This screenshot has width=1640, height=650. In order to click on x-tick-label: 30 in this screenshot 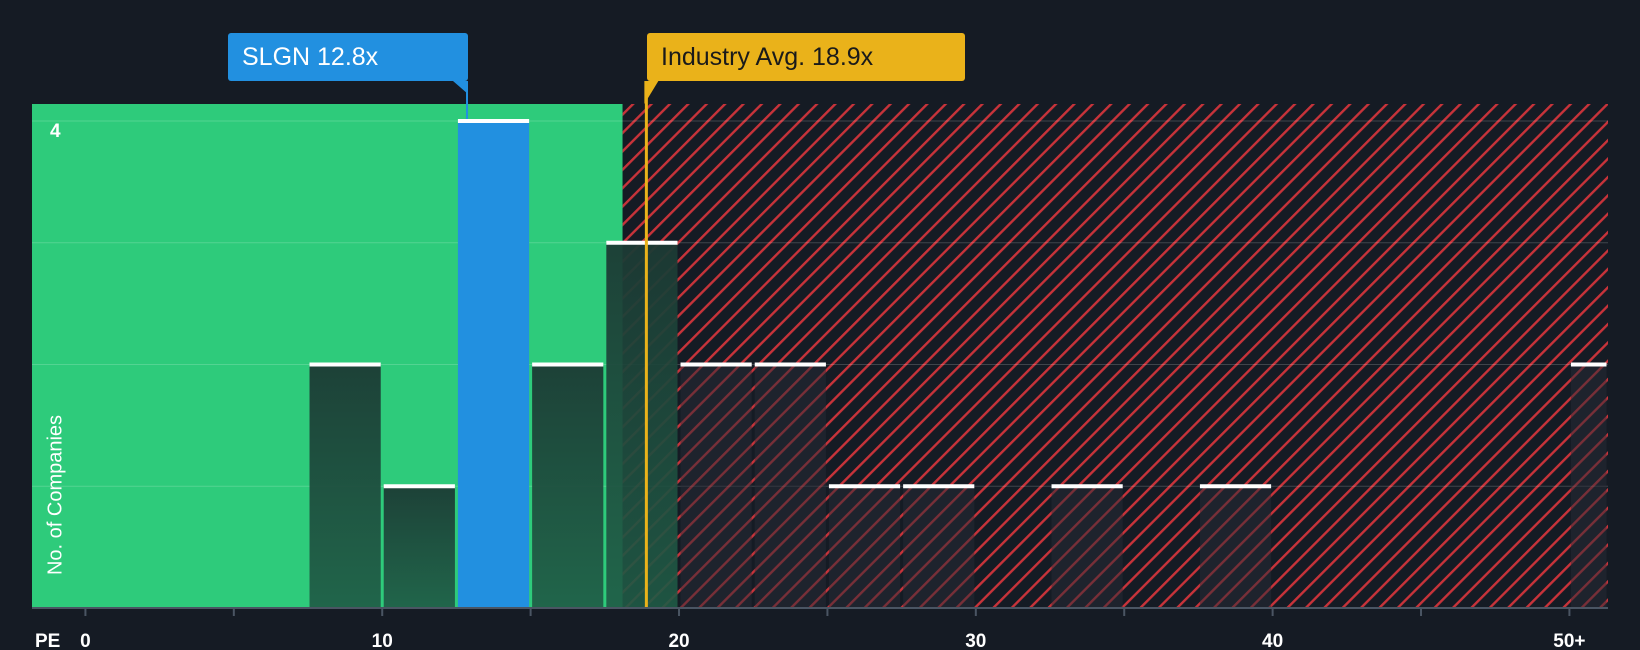, I will do `click(975, 640)`.